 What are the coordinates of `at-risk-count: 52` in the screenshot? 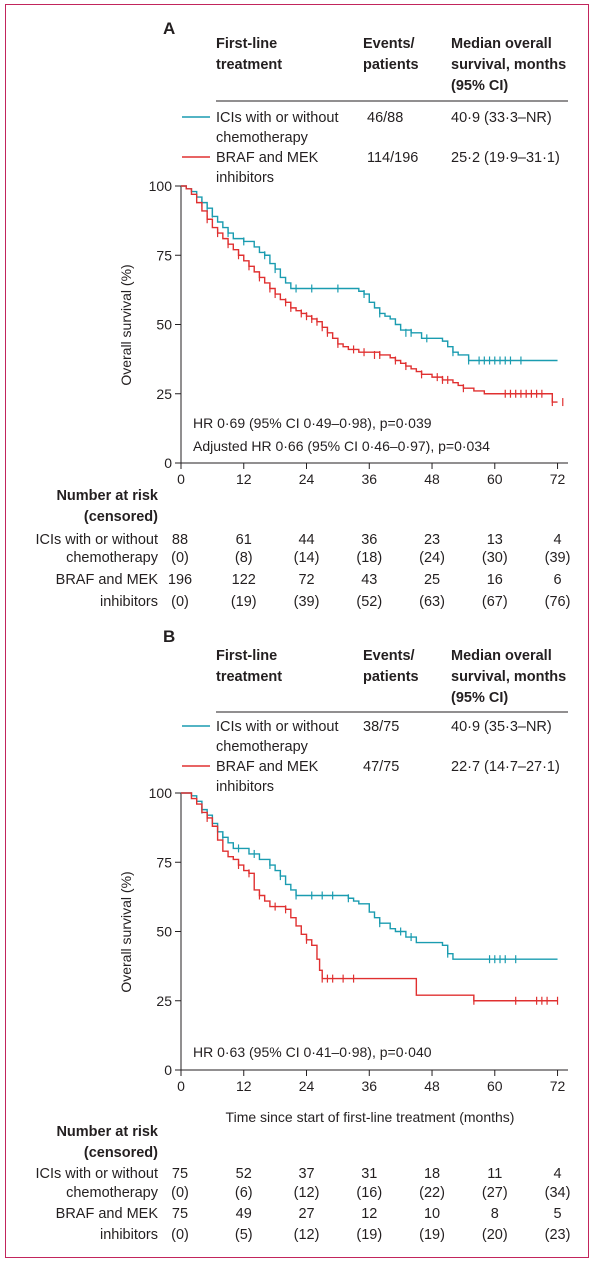 It's located at (244, 1174).